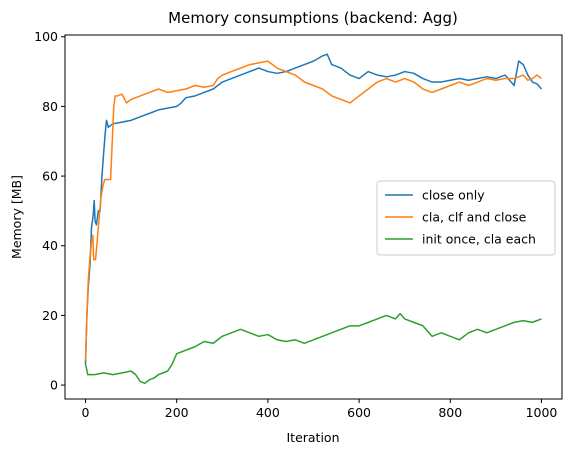 The height and width of the screenshot is (455, 571). I want to click on x-tick-label: 1000, so click(542, 412).